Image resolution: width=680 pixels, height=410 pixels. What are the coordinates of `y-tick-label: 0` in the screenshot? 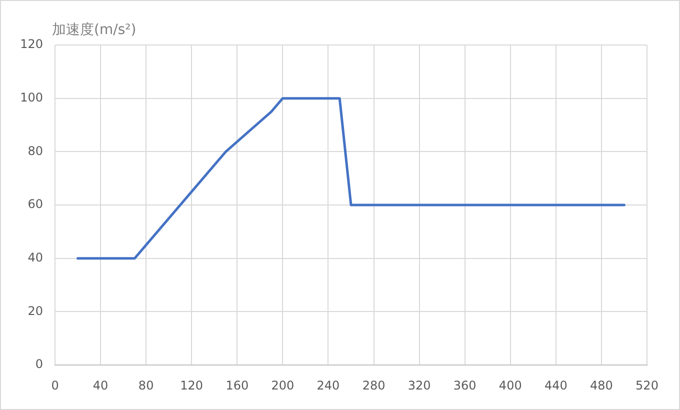 It's located at (39, 364).